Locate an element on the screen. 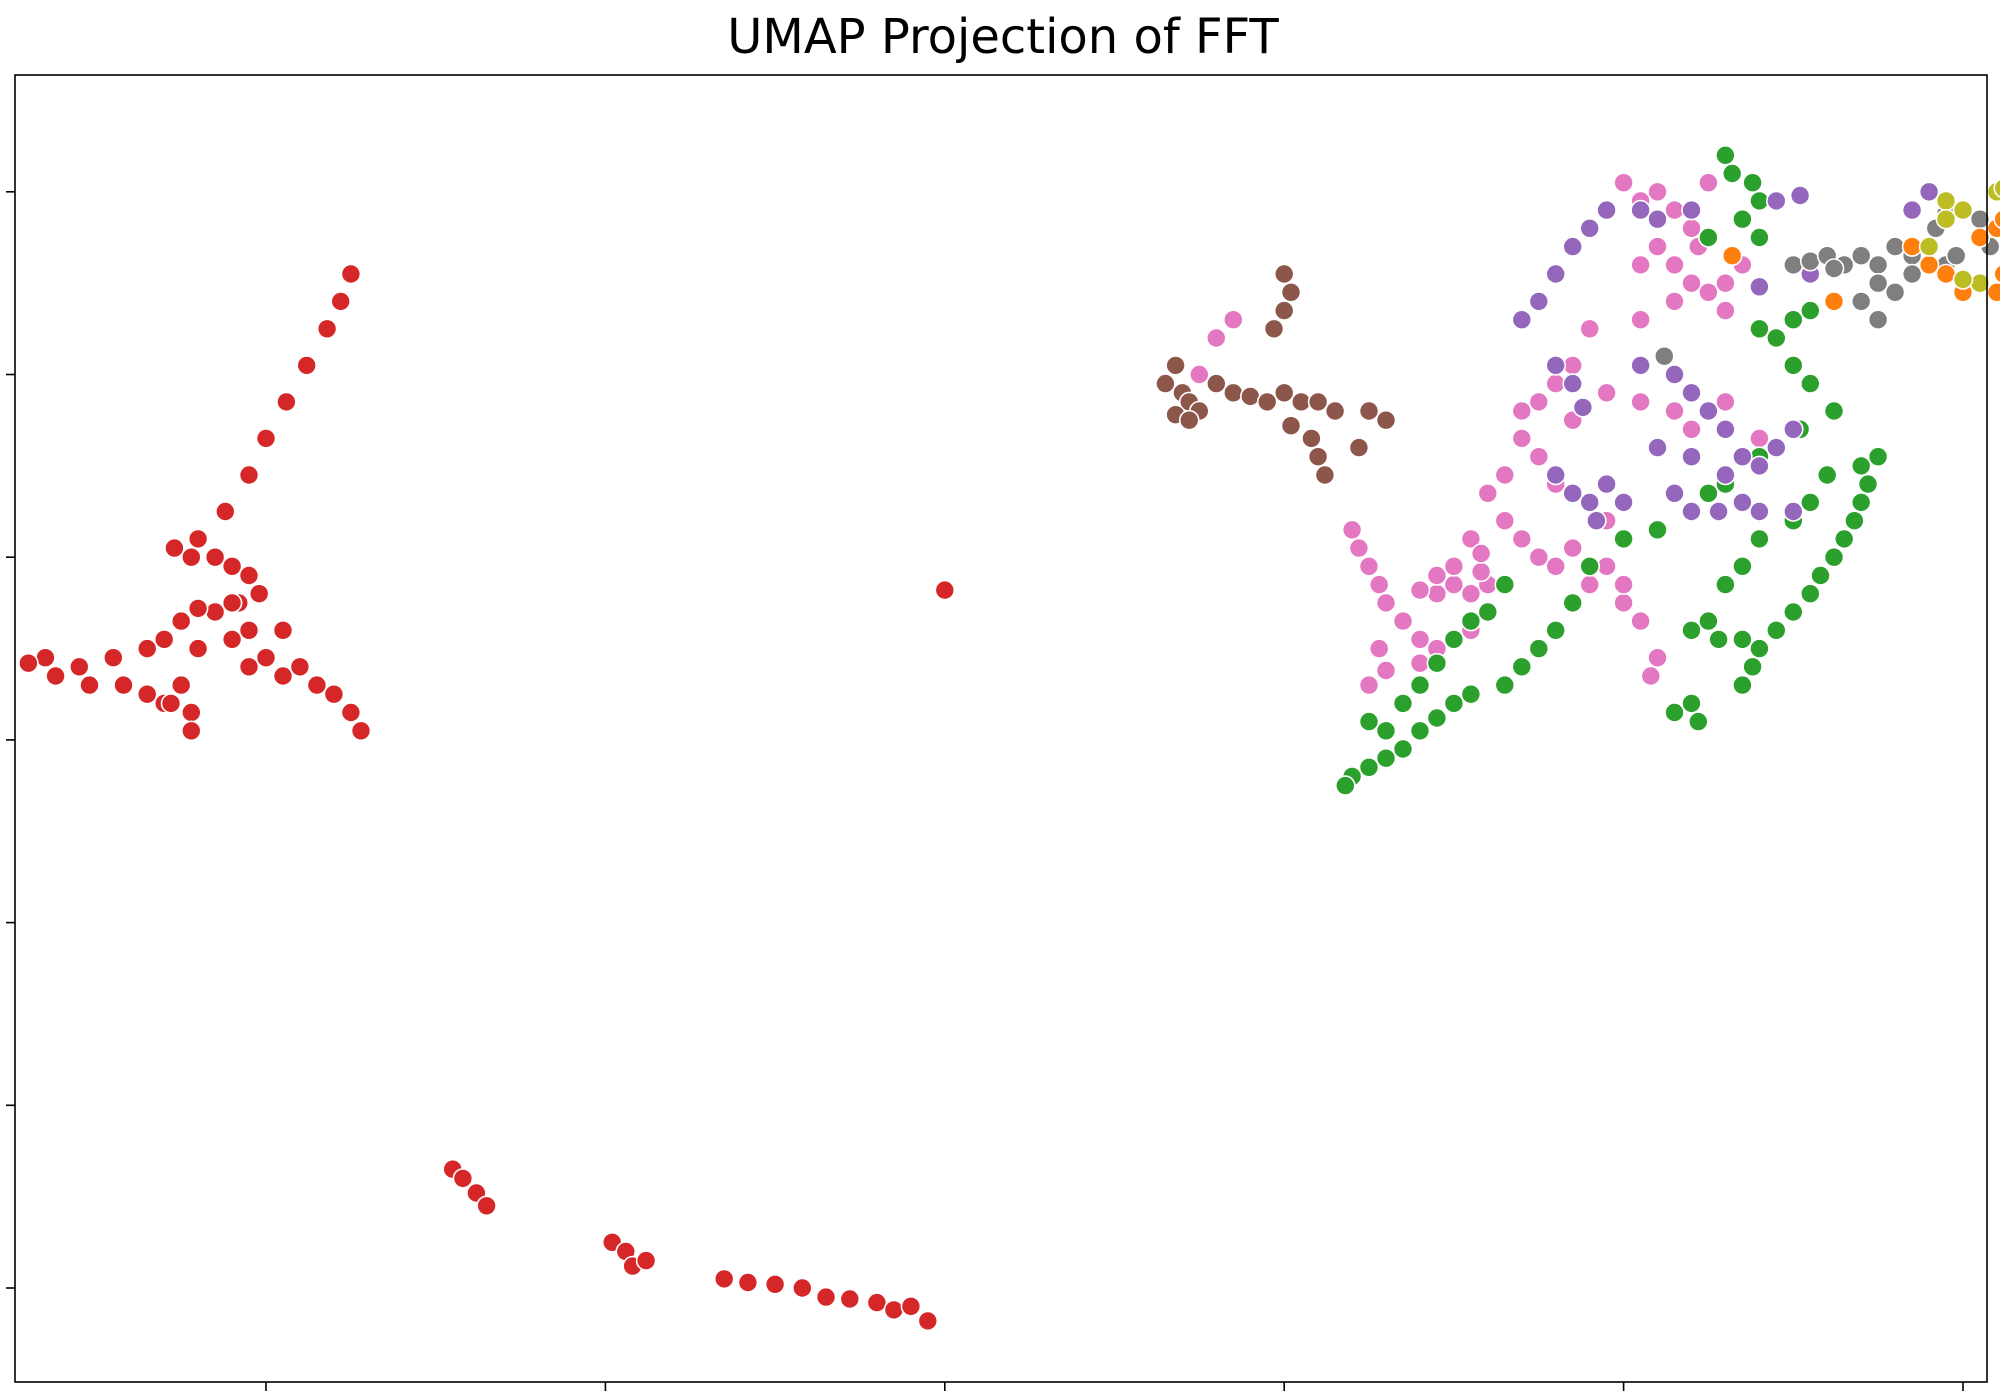  y-axis-ticks is located at coordinates (10, 740).